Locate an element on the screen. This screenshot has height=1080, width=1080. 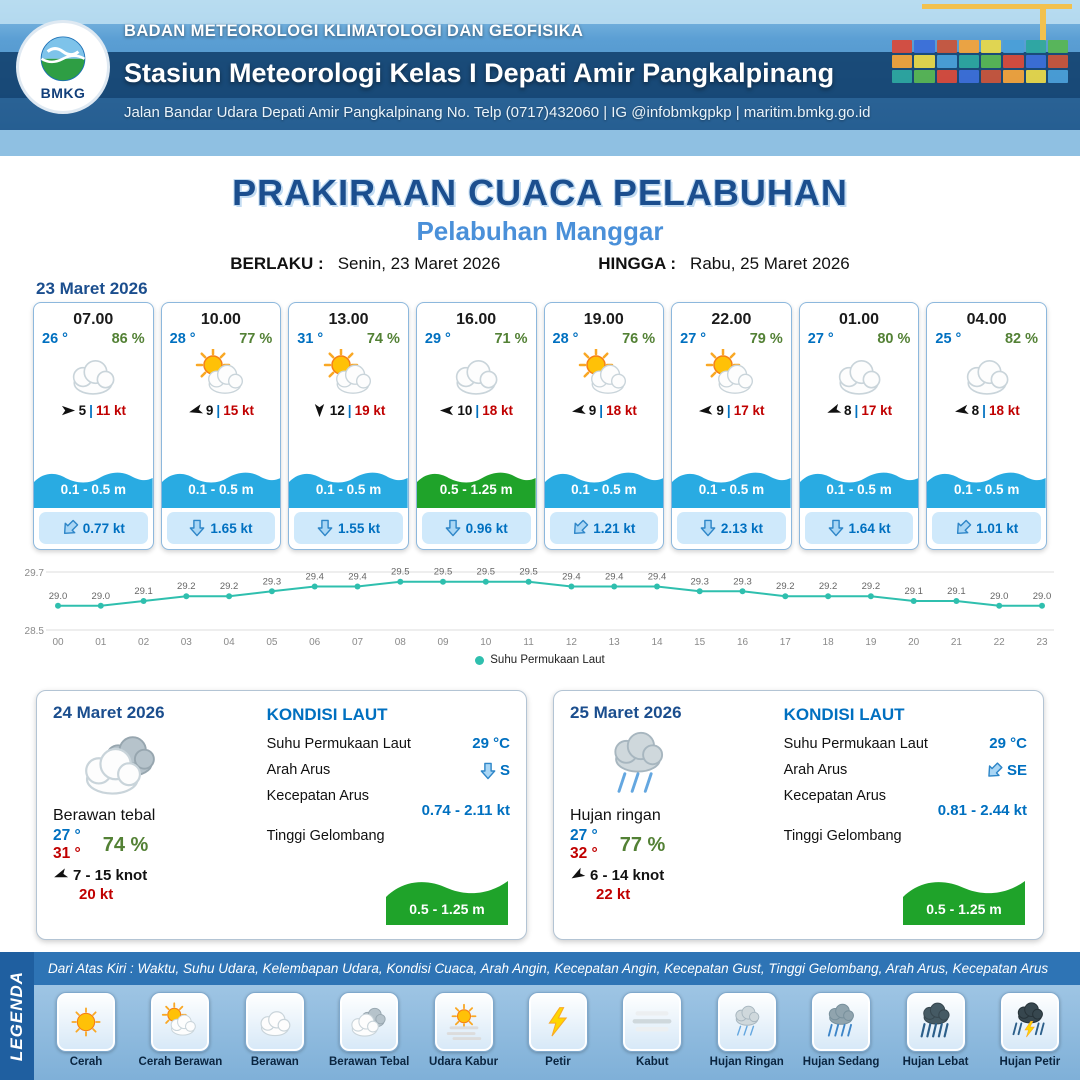
current-row: 0.77 kt is located at coordinates (93, 528).